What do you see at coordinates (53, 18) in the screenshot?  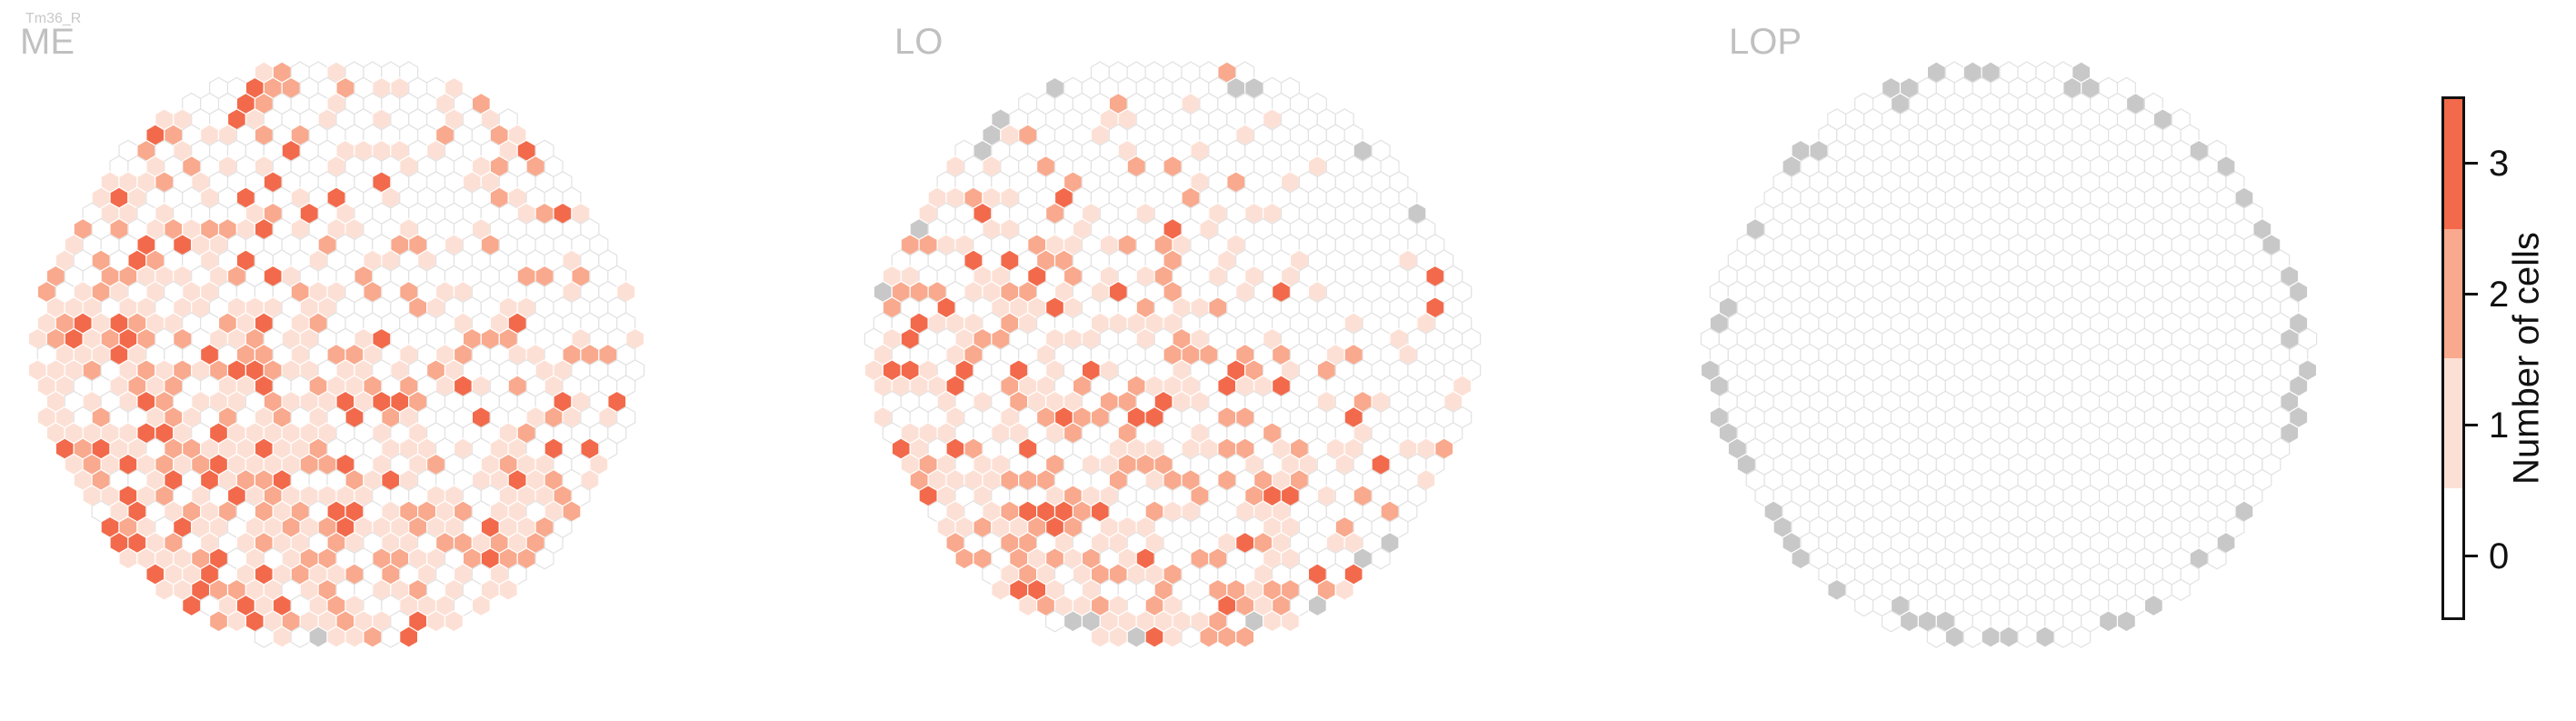 I see `cell-type-label: Tm36_R` at bounding box center [53, 18].